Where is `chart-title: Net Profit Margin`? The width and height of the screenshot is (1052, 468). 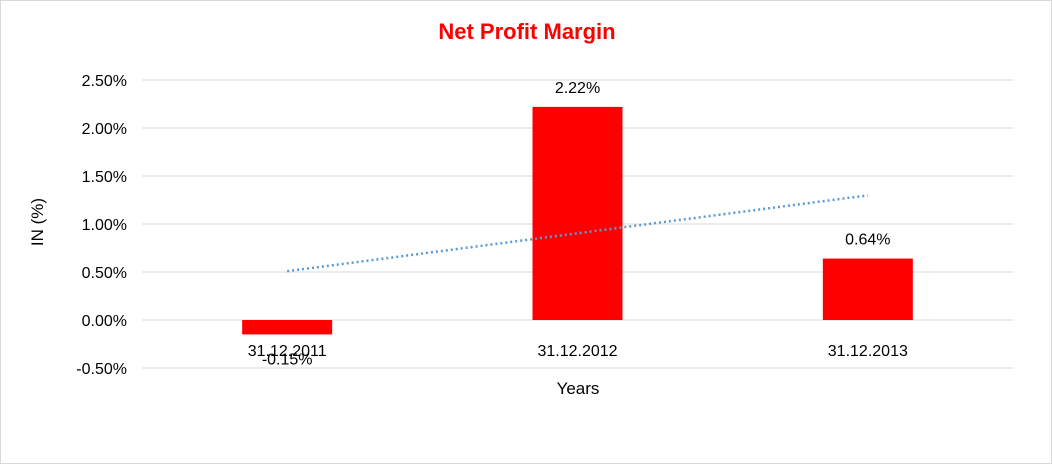 chart-title: Net Profit Margin is located at coordinates (526, 31).